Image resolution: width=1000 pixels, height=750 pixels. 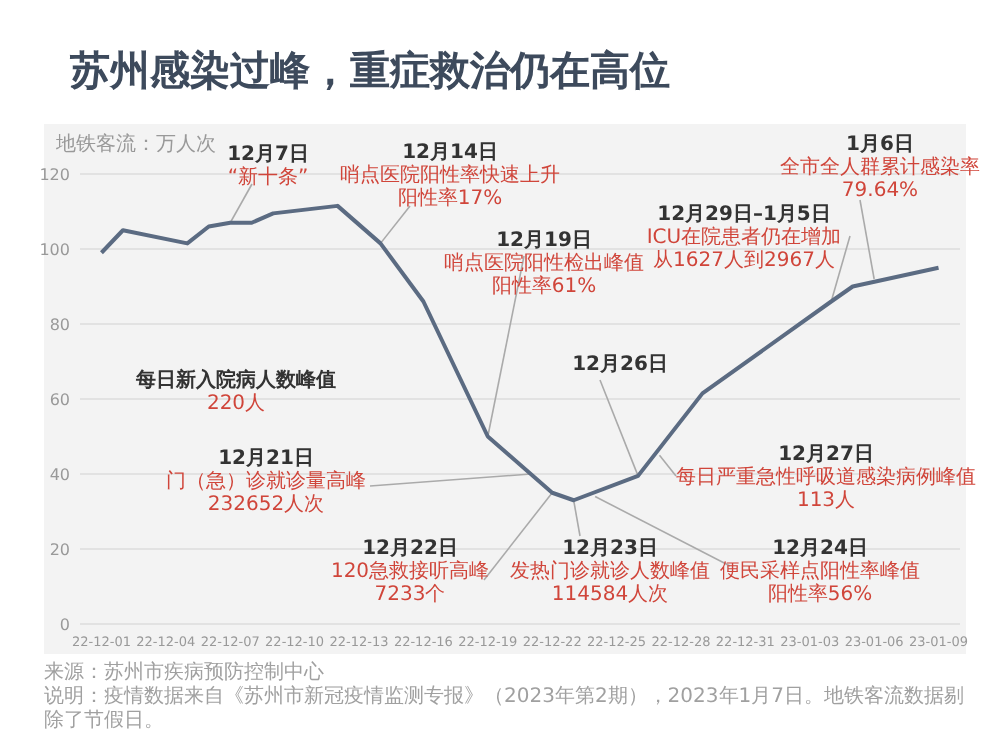 I want to click on text: 说明：疫情数据来自《苏州市新冠疫情监测专报》（2023年第2期），2023年1月7日。地铁客流数据剔除了节假日。, so click(x=504, y=710).